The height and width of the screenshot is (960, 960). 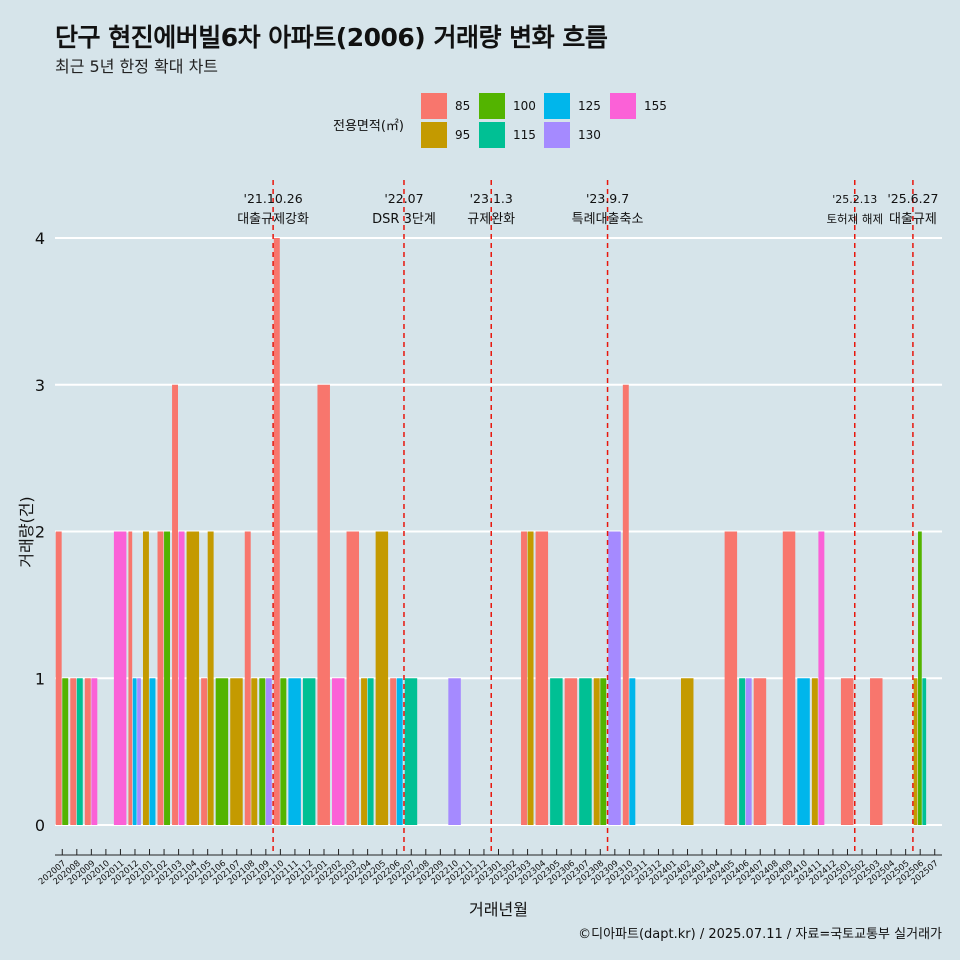 I want to click on legend-label: 100, so click(x=524, y=106).